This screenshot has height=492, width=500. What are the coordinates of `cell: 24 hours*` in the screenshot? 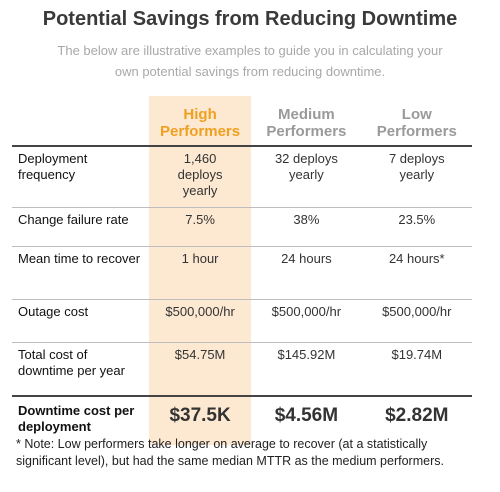 It's located at (416, 273).